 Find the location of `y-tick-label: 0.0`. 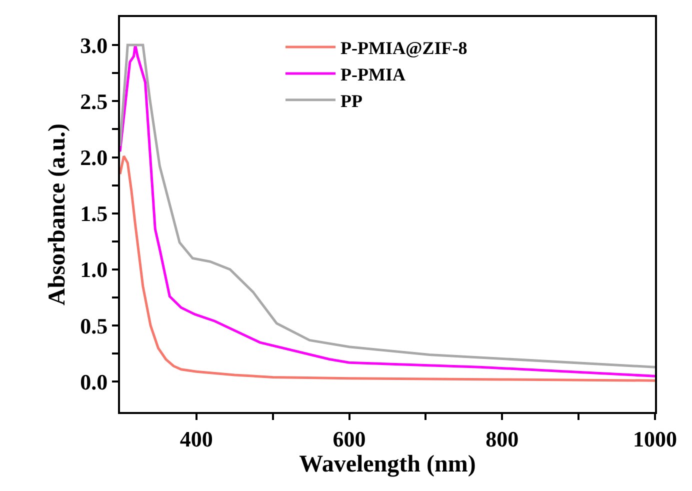

y-tick-label: 0.0 is located at coordinates (94, 381).